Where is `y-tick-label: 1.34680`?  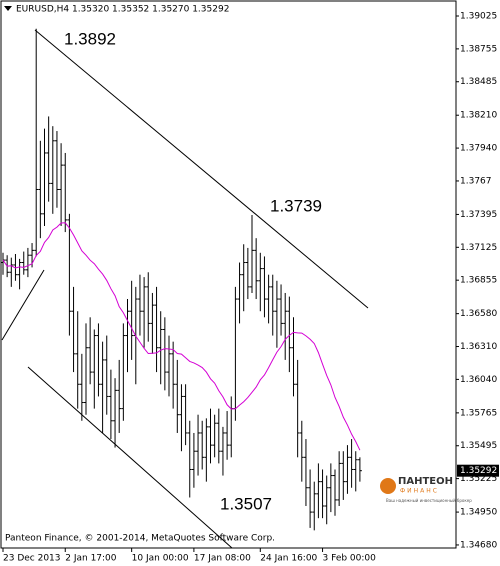
y-tick-label: 1.34680 is located at coordinates (478, 545).